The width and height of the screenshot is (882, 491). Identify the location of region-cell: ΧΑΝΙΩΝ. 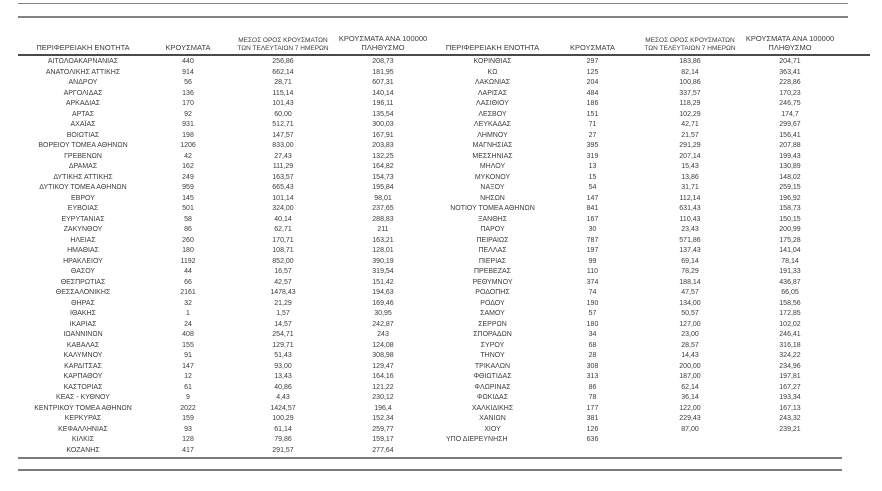
(492, 418).